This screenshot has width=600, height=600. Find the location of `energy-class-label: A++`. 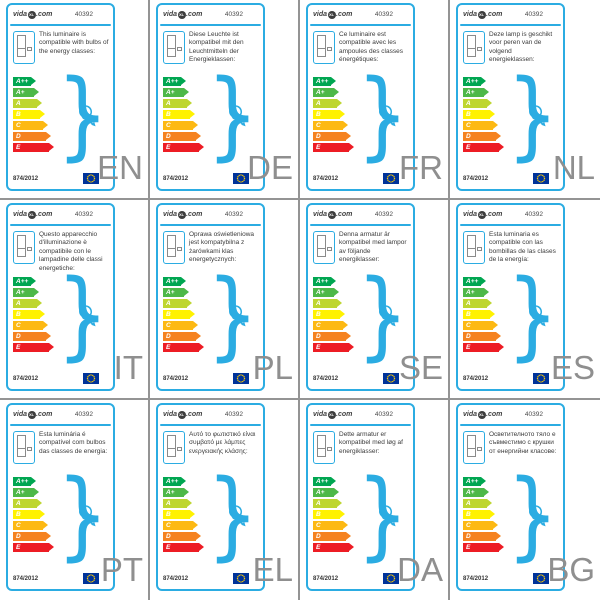

energy-class-label: A++ is located at coordinates (172, 81).